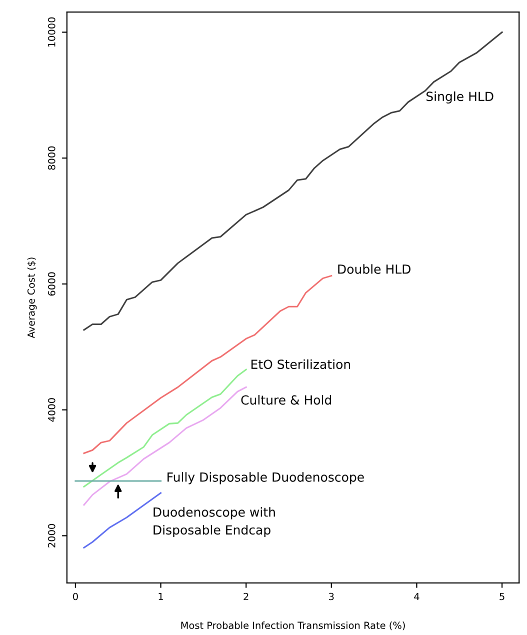 The height and width of the screenshot is (635, 527). Describe the element at coordinates (417, 596) in the screenshot. I see `x-tick-label: 4` at that location.